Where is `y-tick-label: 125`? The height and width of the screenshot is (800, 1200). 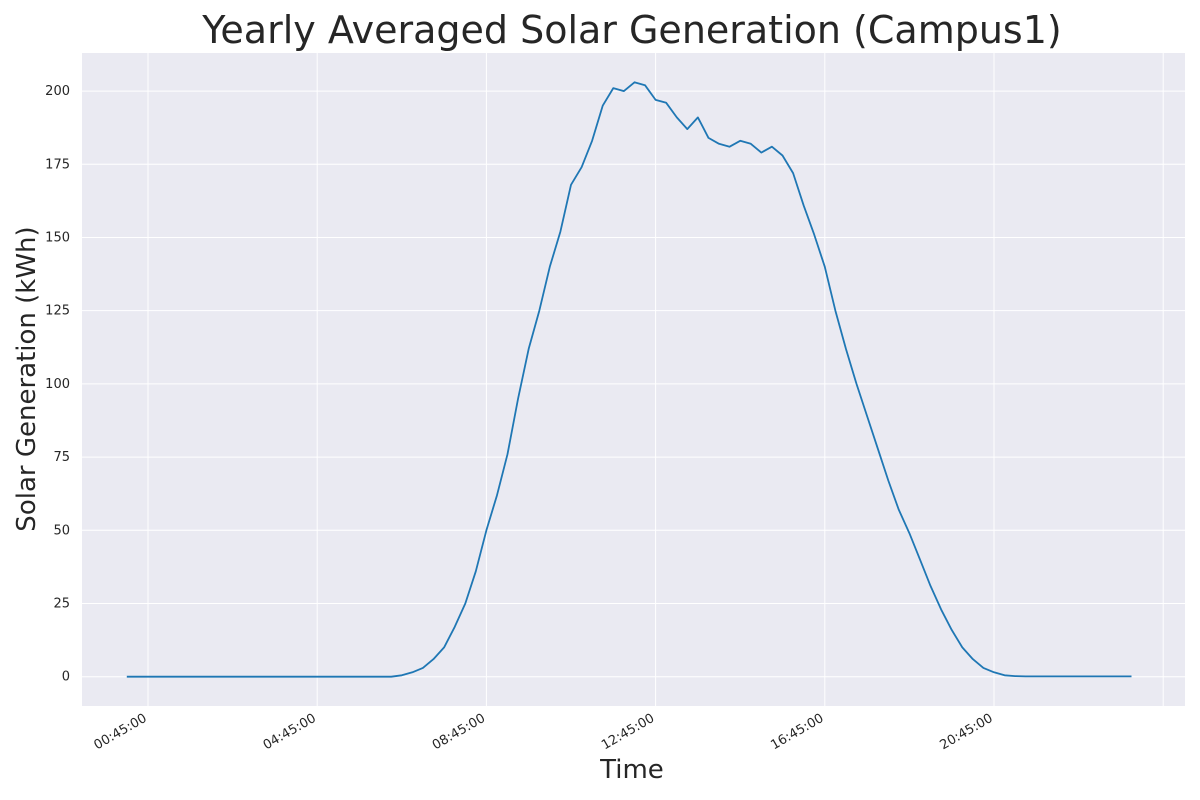 y-tick-label: 125 is located at coordinates (57, 311).